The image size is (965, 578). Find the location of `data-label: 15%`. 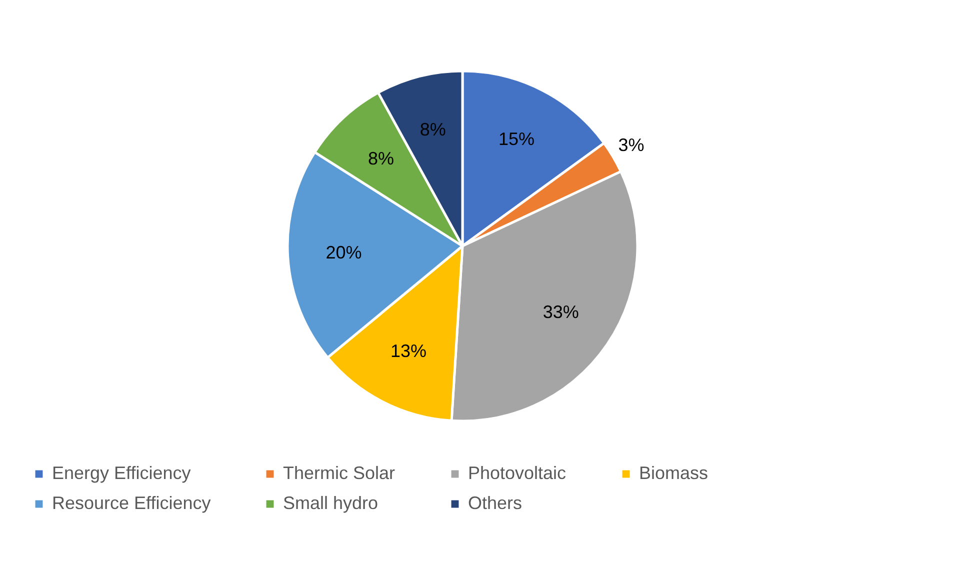

data-label: 15% is located at coordinates (516, 138).